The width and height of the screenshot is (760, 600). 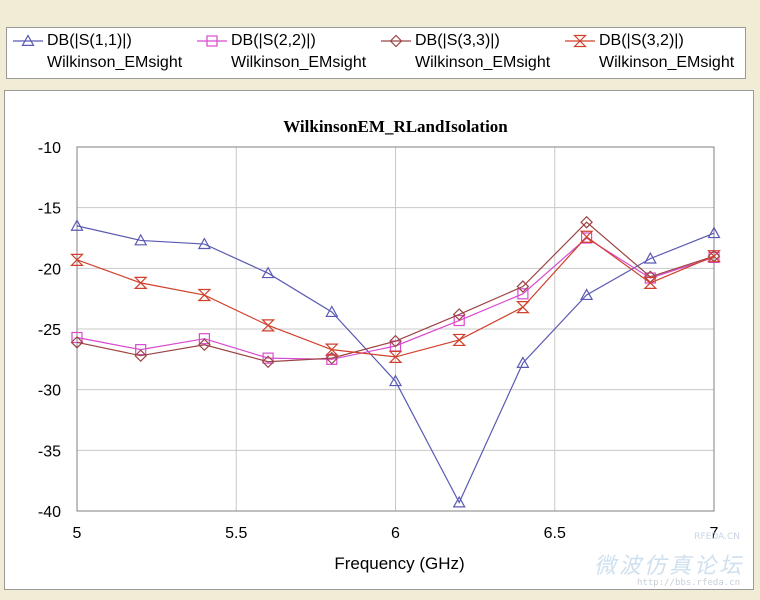 What do you see at coordinates (89, 40) in the screenshot?
I see `legend-series-name: DB(|S(1,1)|)` at bounding box center [89, 40].